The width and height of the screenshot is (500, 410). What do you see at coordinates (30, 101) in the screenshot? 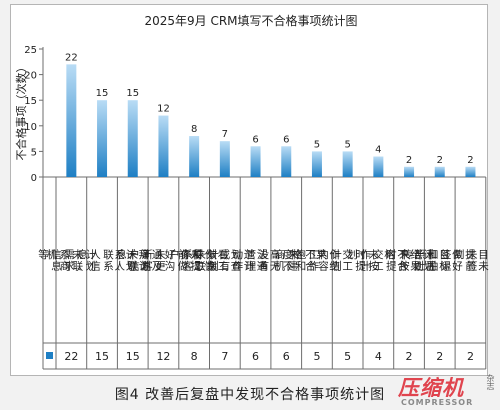
I see `y-tick-label: 15` at bounding box center [30, 101].